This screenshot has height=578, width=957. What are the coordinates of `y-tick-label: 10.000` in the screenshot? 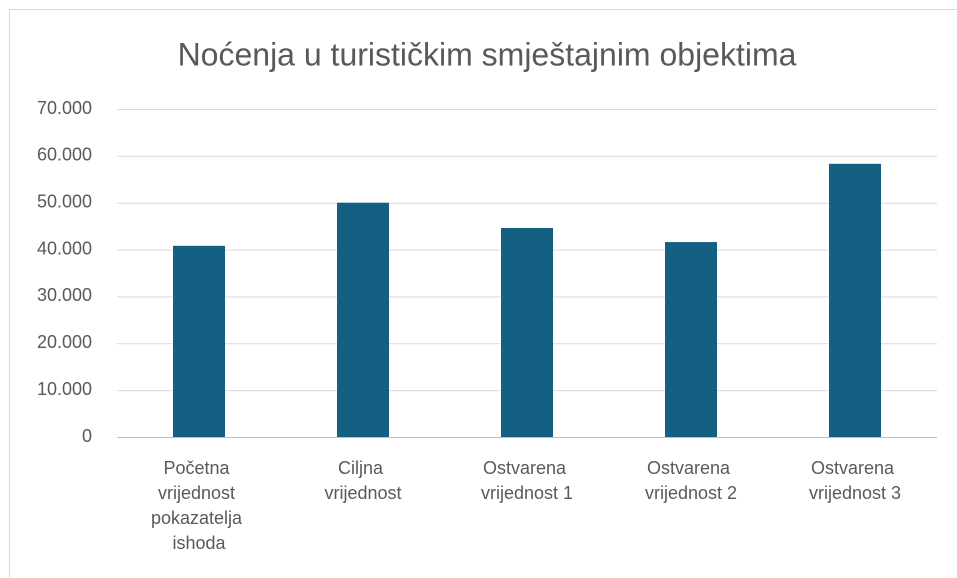 It's located at (64, 389).